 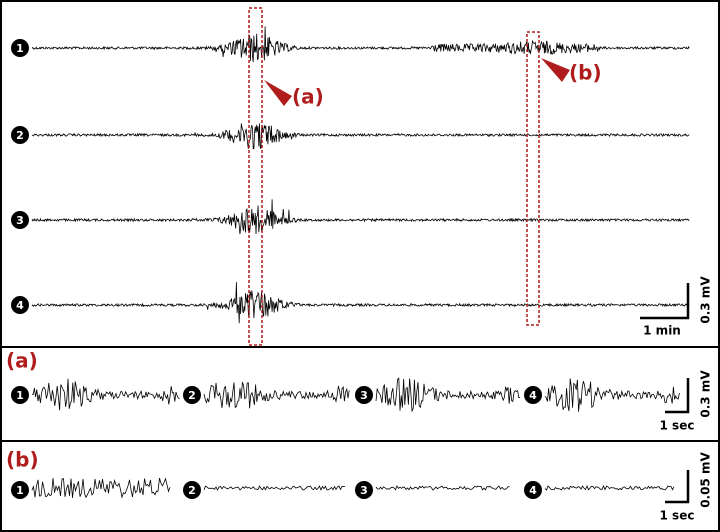 What do you see at coordinates (706, 480) in the screenshot?
I see `scale-label: 0.05 mV` at bounding box center [706, 480].